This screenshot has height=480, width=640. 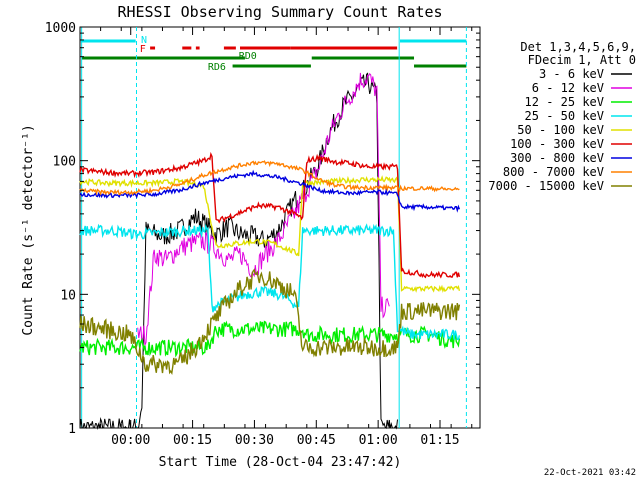 What do you see at coordinates (68, 295) in the screenshot?
I see `y-tick-label: 10` at bounding box center [68, 295].